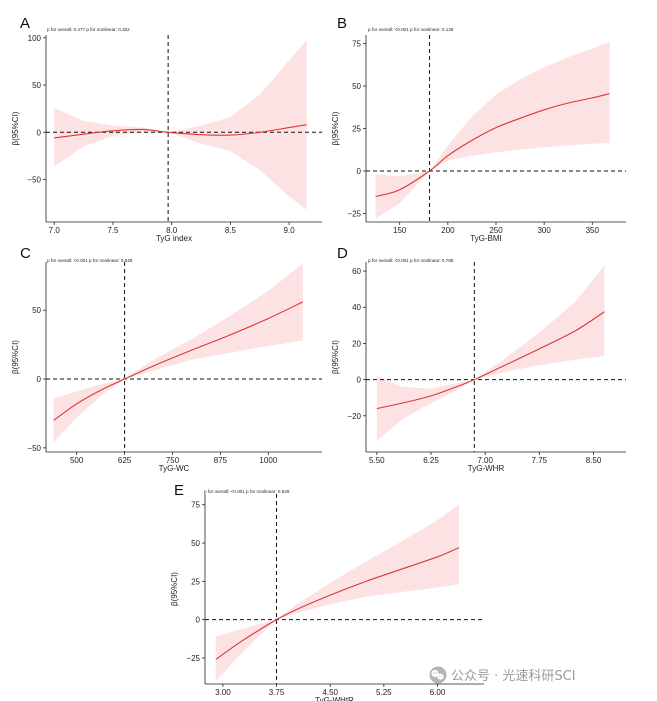 Image resolution: width=657 pixels, height=701 pixels. I want to click on x-tick-label: 8.0, so click(172, 230).